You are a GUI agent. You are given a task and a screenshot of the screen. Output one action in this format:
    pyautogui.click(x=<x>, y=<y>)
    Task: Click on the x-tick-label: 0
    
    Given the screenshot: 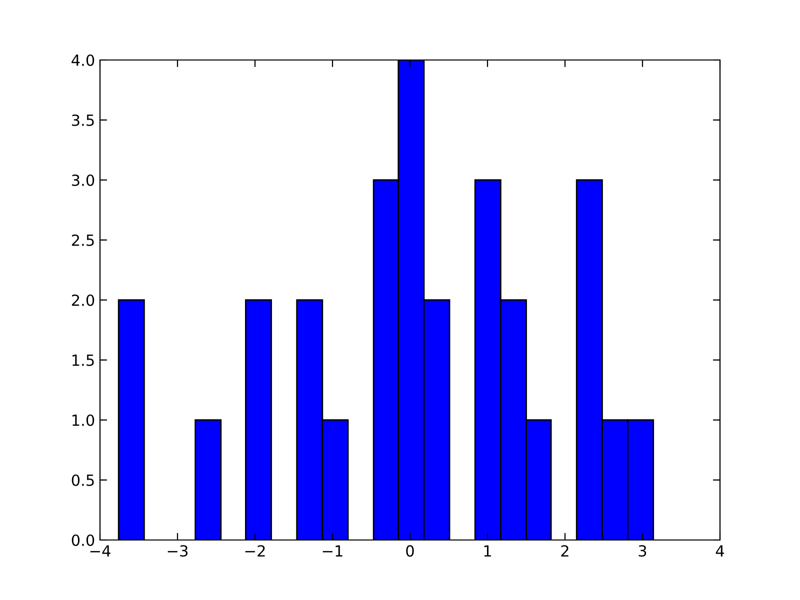 What is the action you would take?
    pyautogui.click(x=410, y=551)
    